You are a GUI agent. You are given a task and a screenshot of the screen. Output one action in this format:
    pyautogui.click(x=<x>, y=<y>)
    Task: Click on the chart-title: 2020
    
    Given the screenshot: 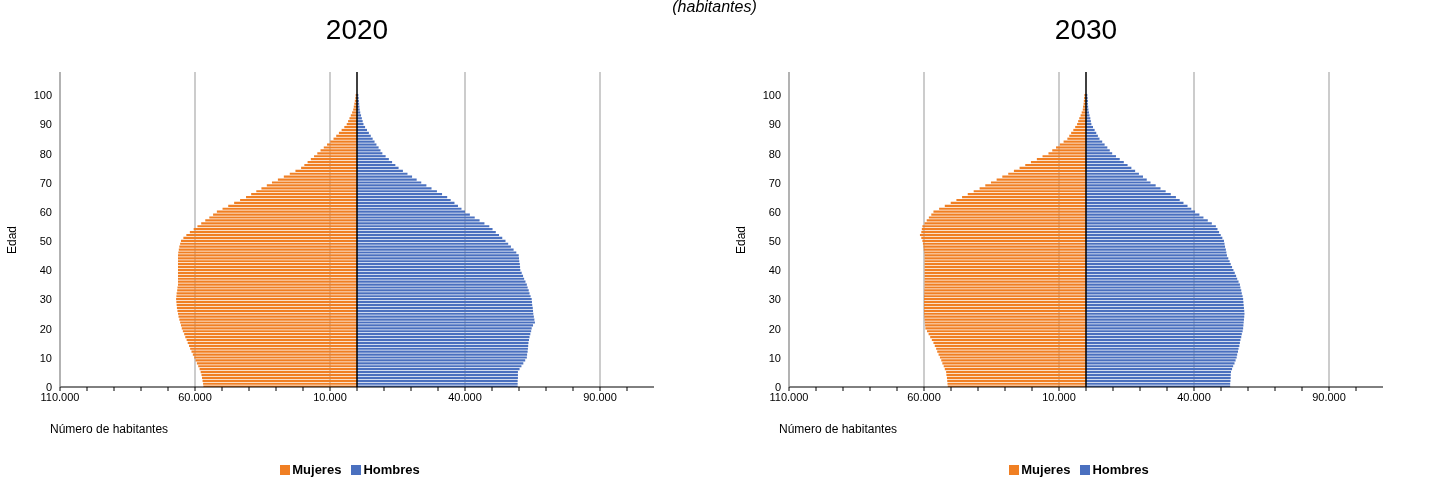 What is the action you would take?
    pyautogui.click(x=357, y=30)
    